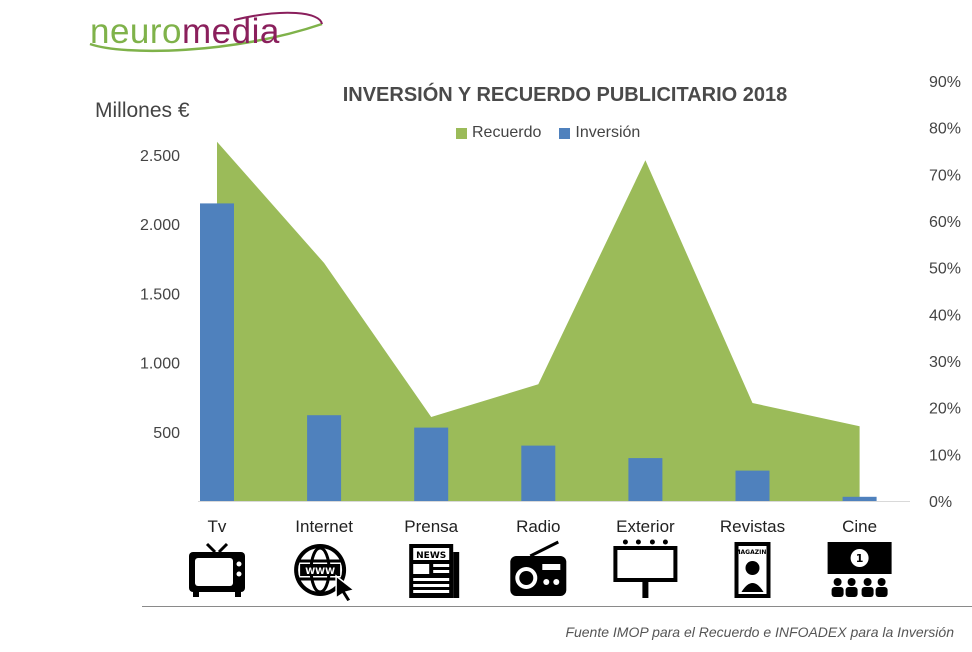 The height and width of the screenshot is (652, 972). What do you see at coordinates (752, 526) in the screenshot?
I see `category-label-revistas: Revistas` at bounding box center [752, 526].